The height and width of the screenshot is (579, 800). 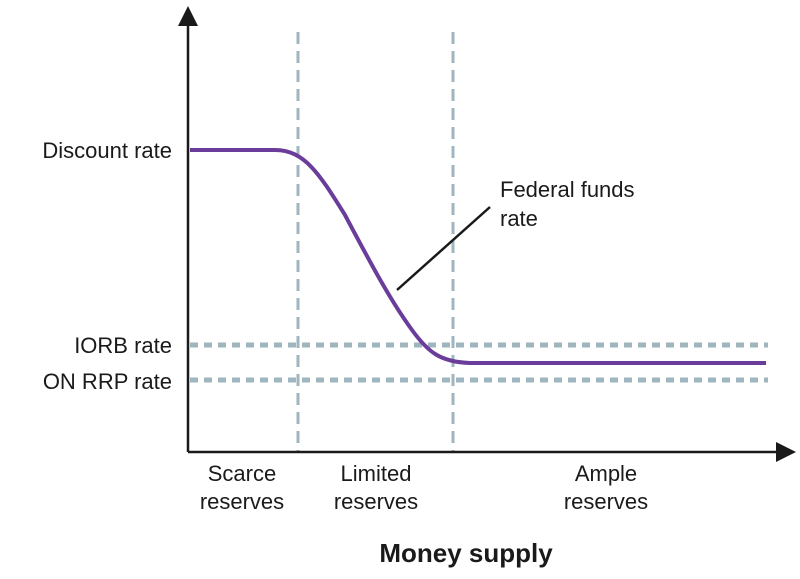 I want to click on x-axis-title: Money supply, so click(x=466, y=553).